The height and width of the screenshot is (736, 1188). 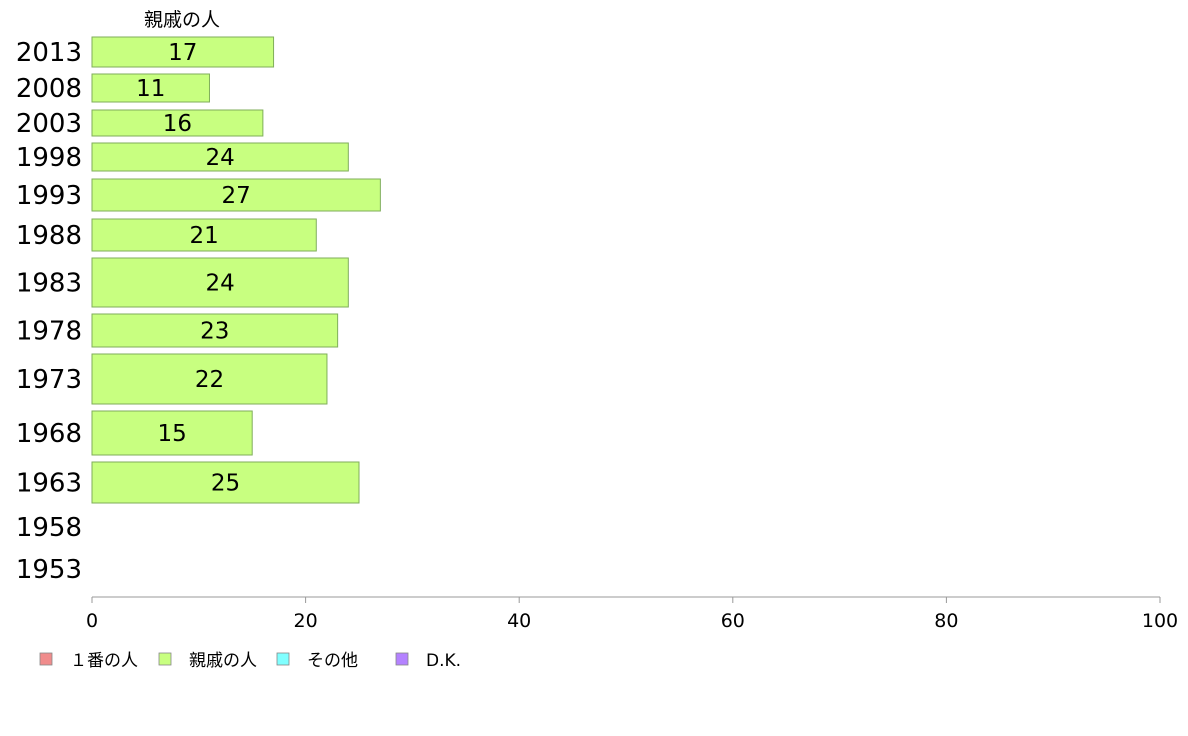 I want to click on category-label: 1998, so click(x=49, y=158).